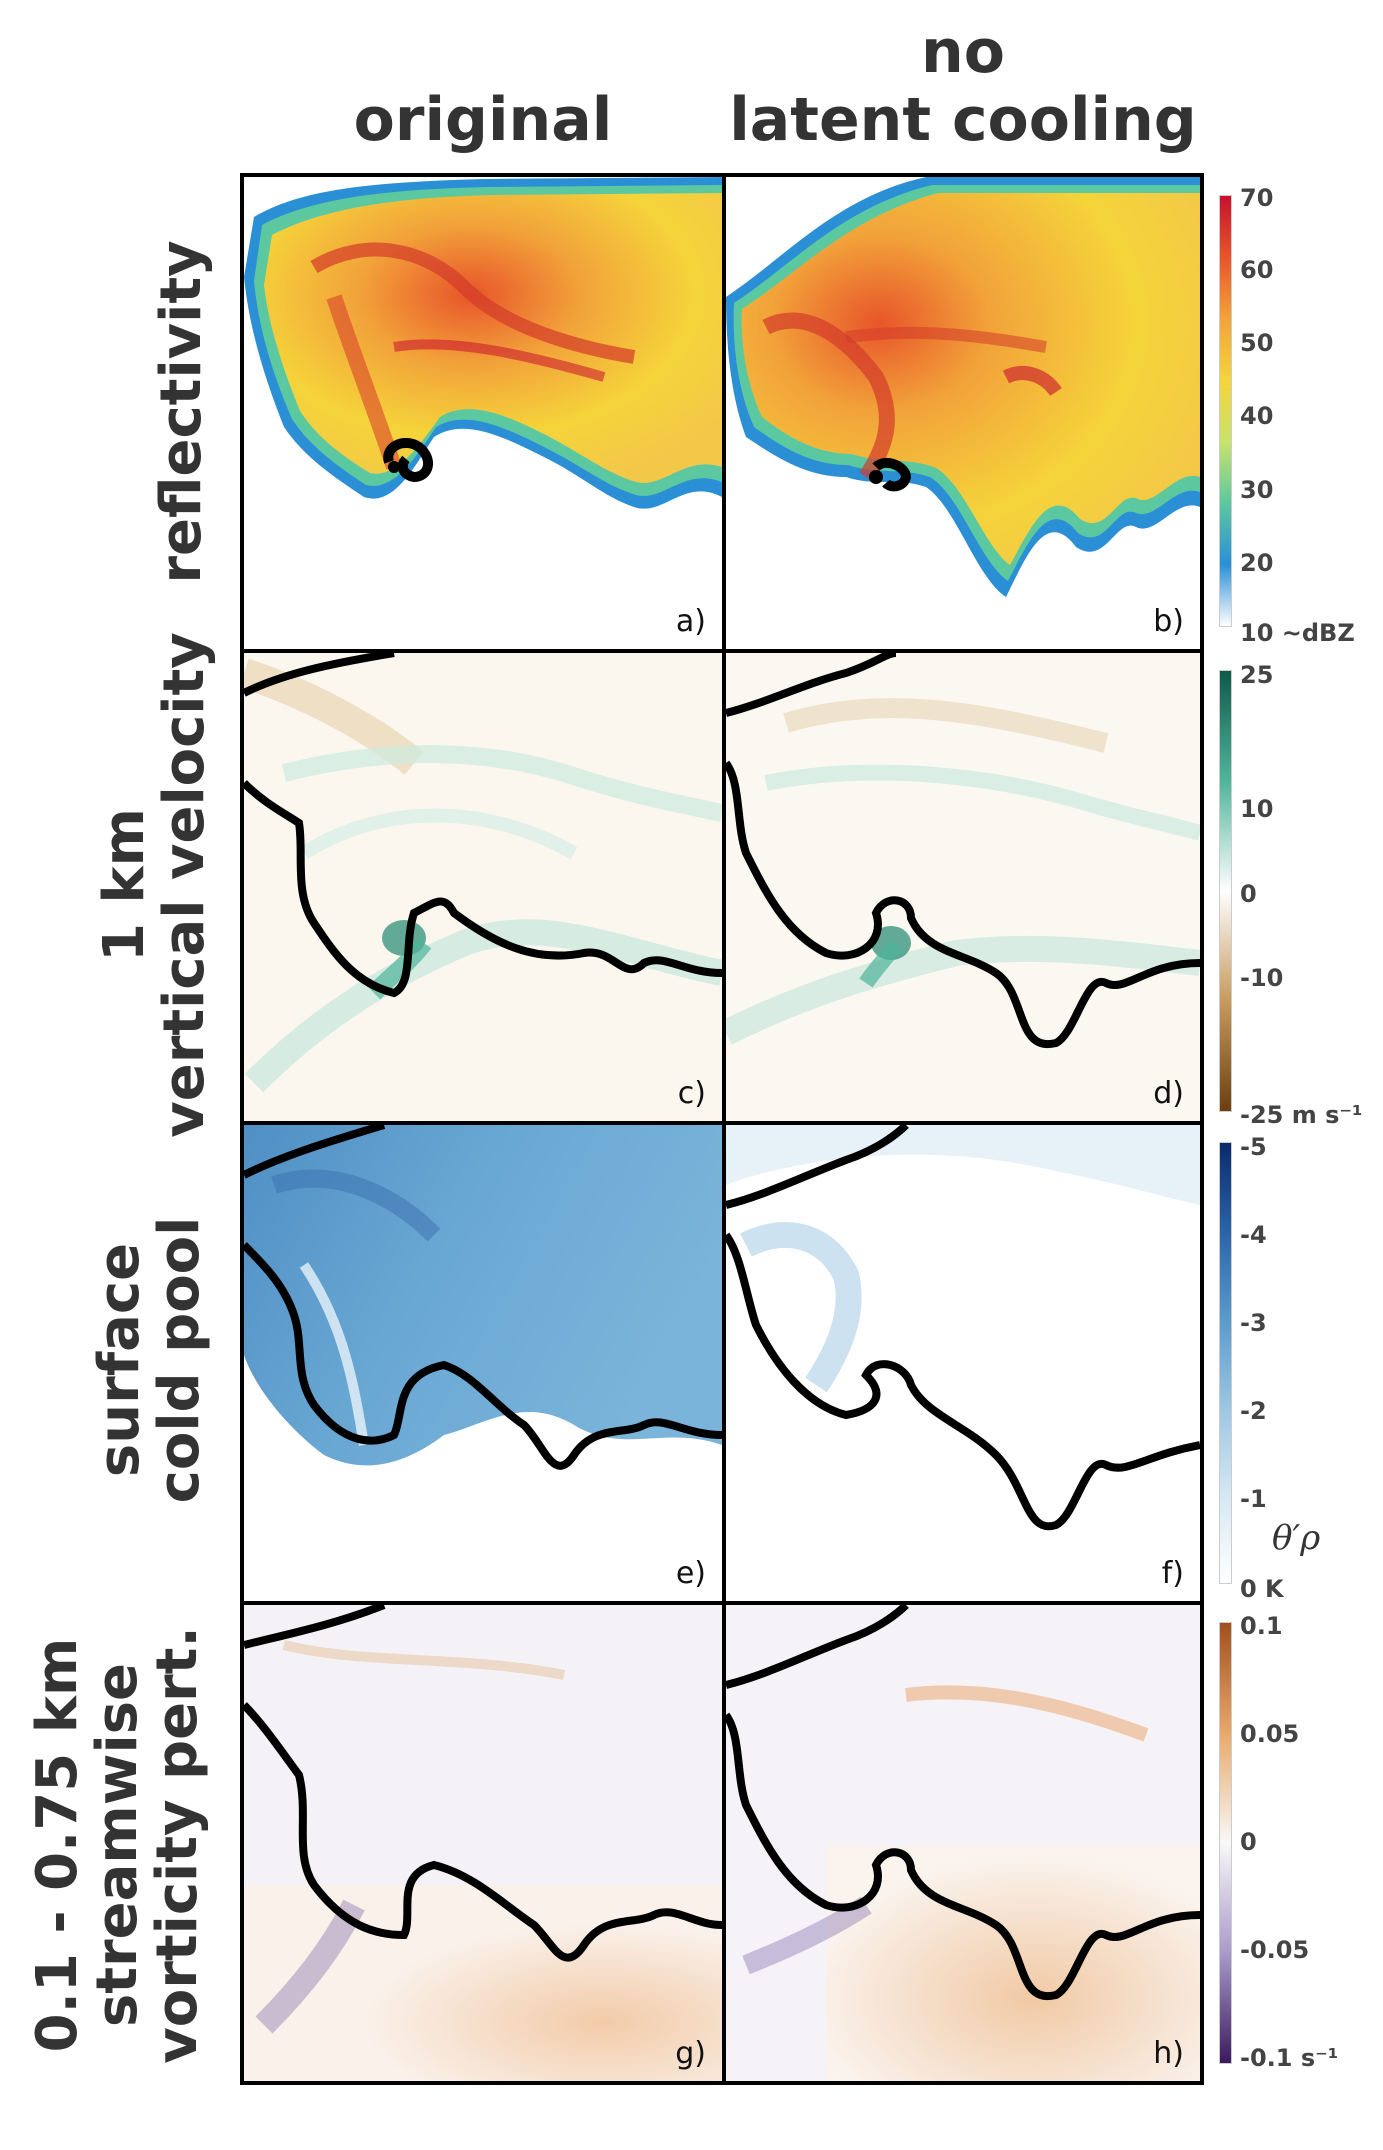  I want to click on row-label-line2: streamwise, so click(117, 1845).